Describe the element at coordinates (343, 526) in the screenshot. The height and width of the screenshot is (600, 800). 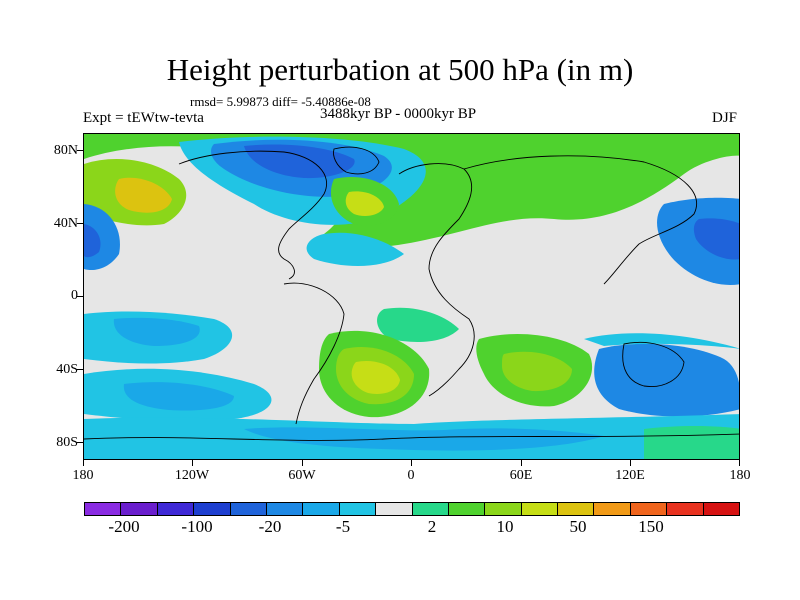
I see `colorbar-label: -5` at that location.